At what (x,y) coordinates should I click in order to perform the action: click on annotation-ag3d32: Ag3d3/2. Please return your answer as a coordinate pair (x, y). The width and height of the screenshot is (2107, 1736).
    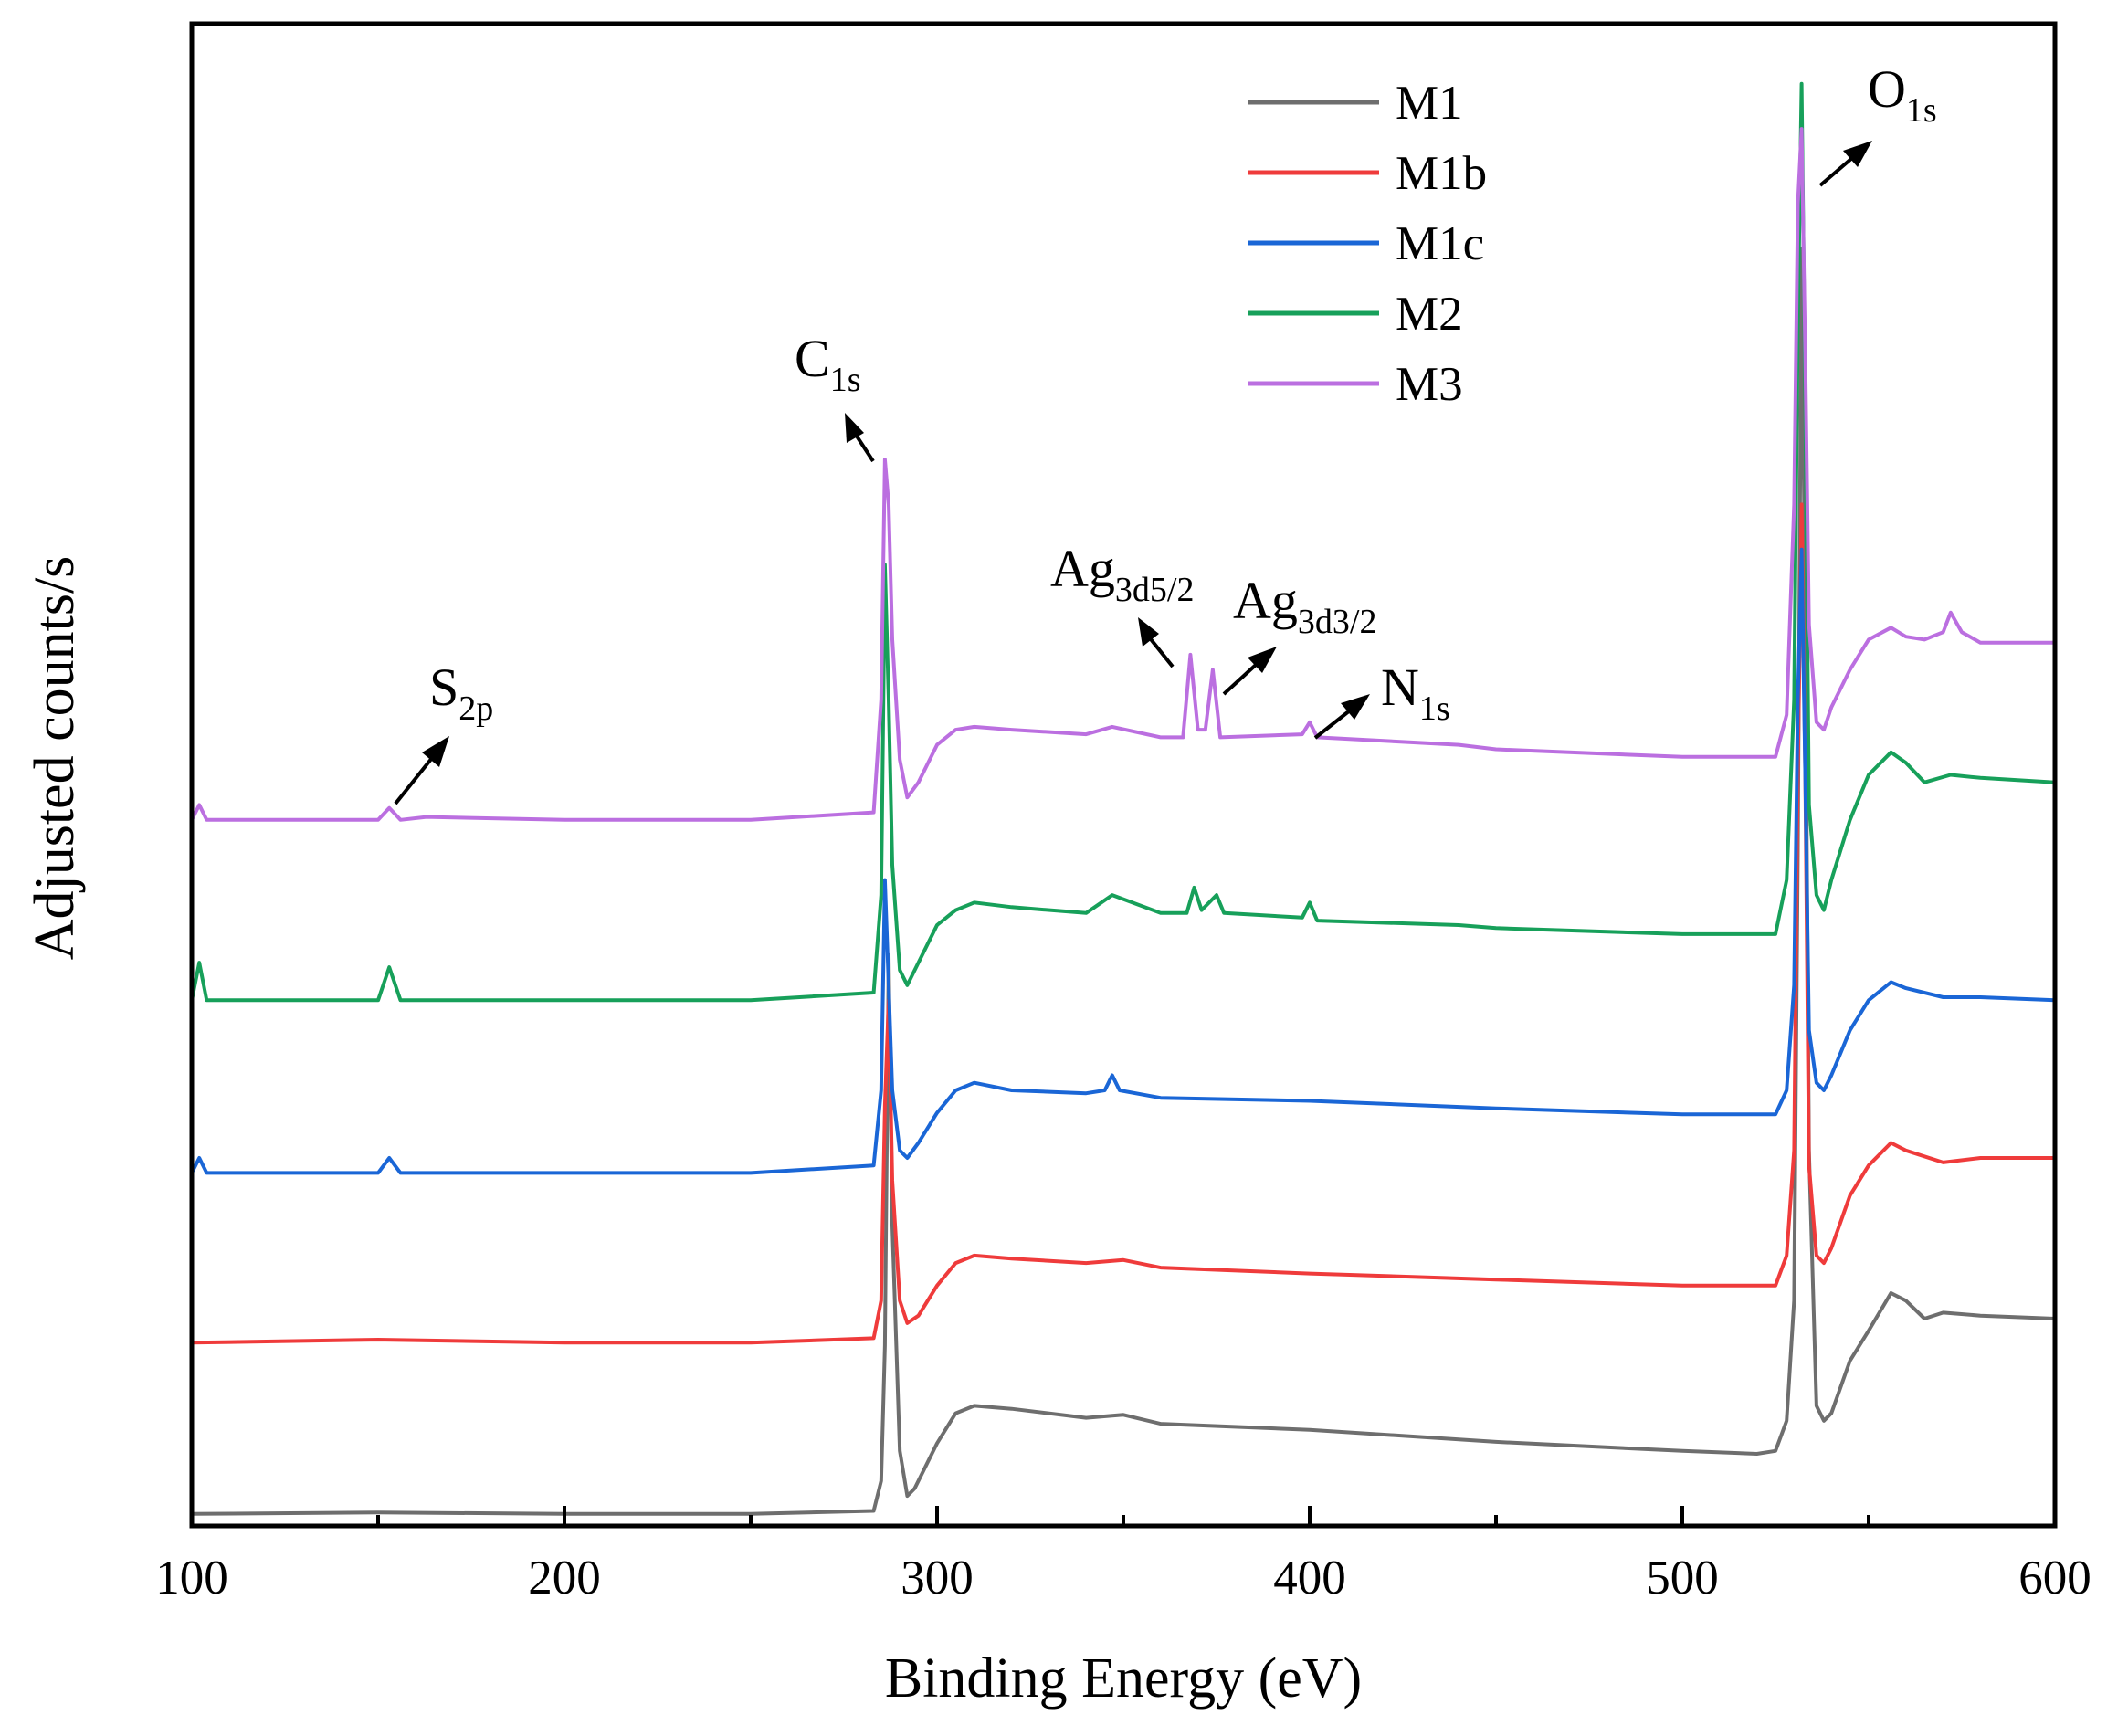
    Looking at the image, I should click on (1299, 633).